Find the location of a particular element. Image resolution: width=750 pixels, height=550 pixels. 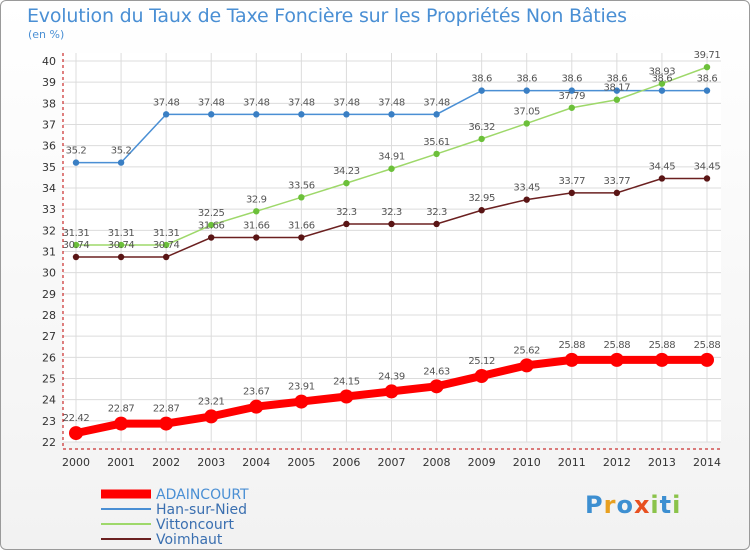

data-label-voimhaut: 31.66 is located at coordinates (301, 226).